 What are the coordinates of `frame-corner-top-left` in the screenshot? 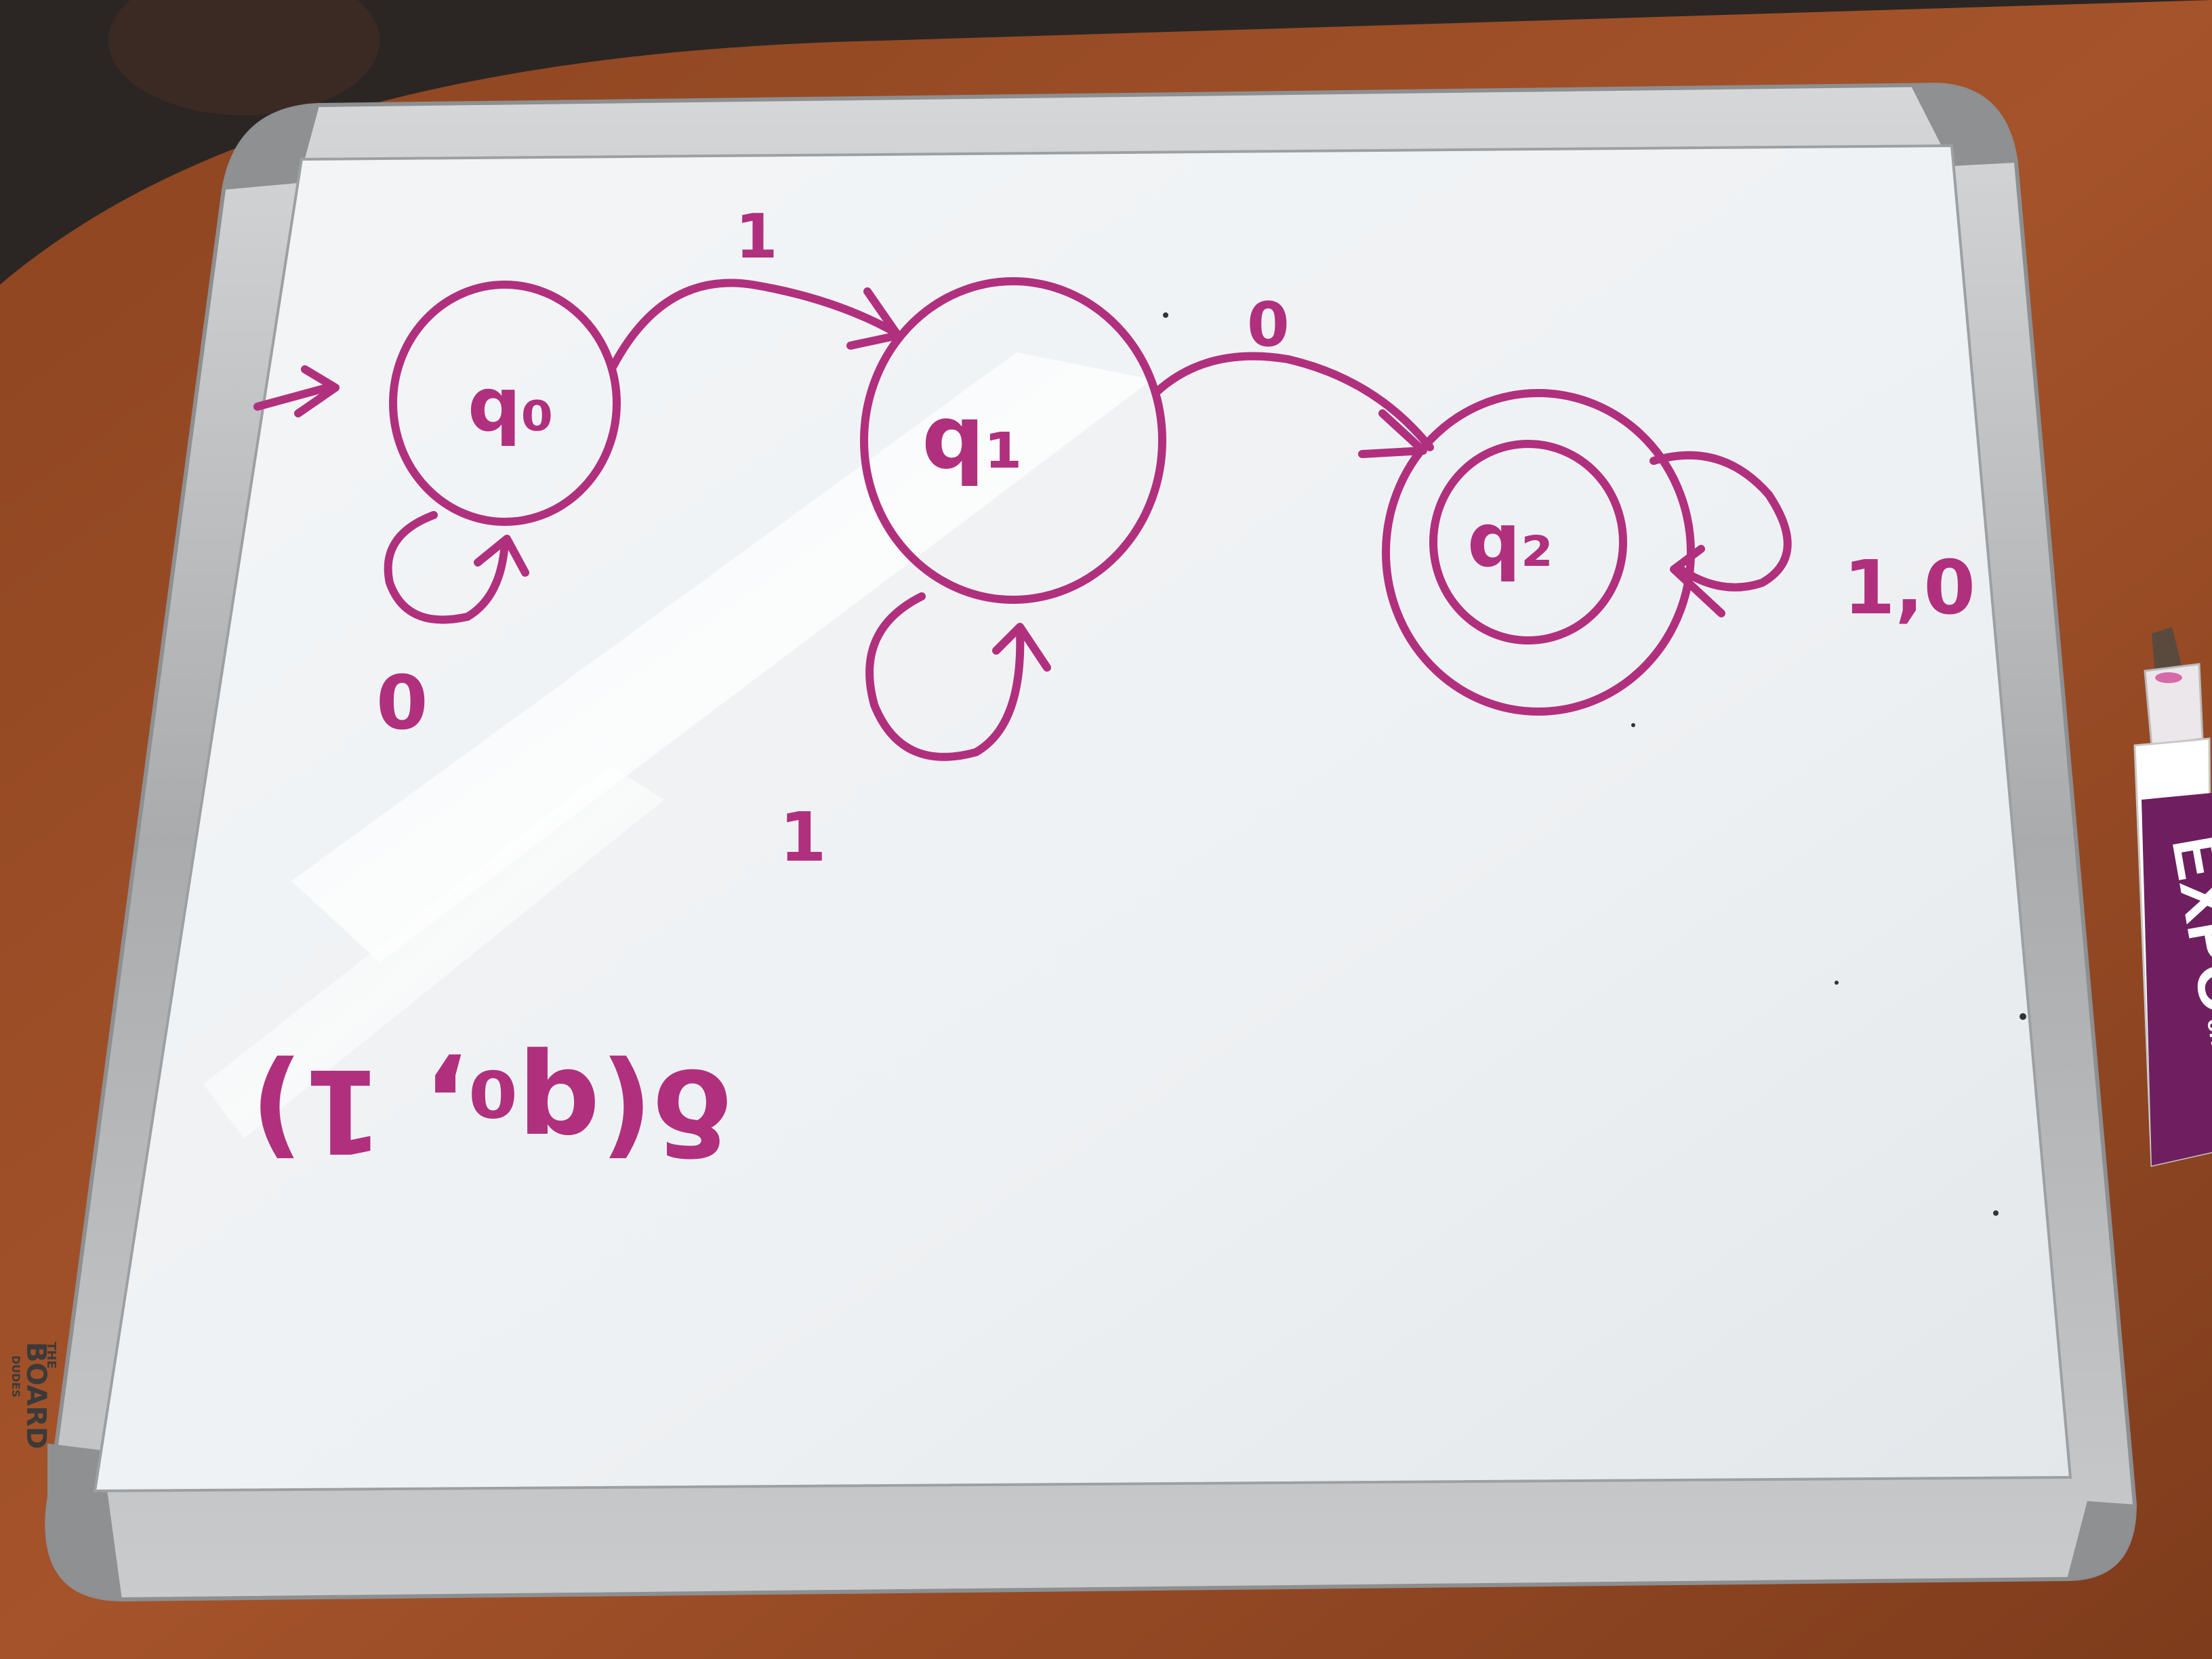 It's located at (271, 148).